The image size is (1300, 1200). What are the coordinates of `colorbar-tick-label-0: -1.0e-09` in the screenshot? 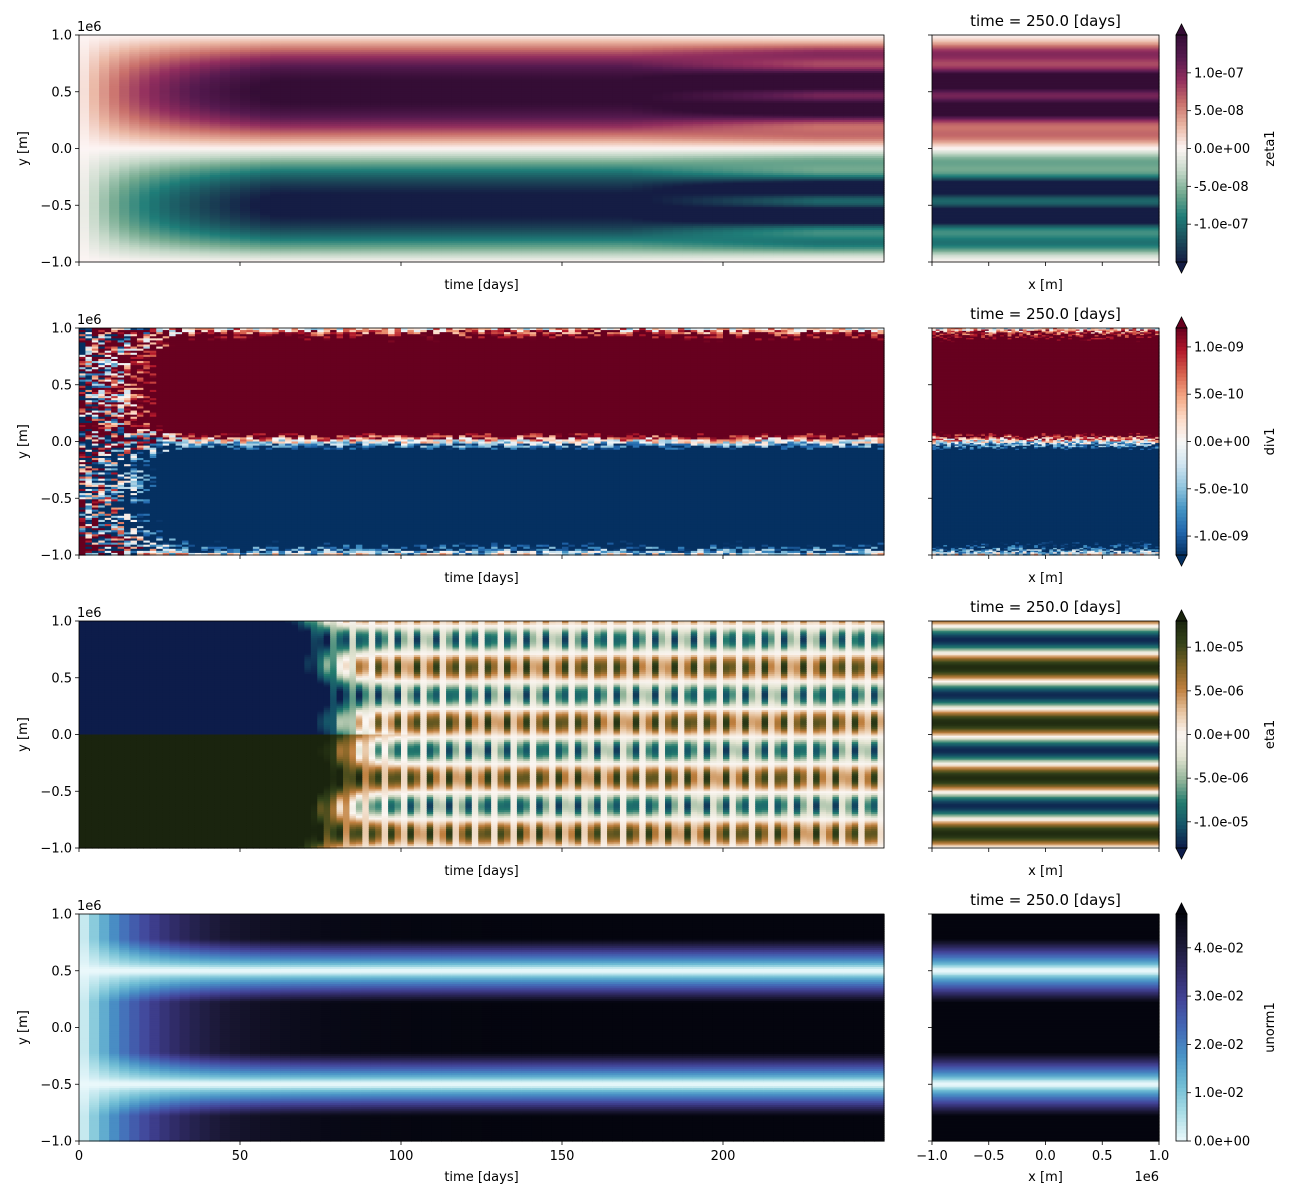 It's located at (1221, 537).